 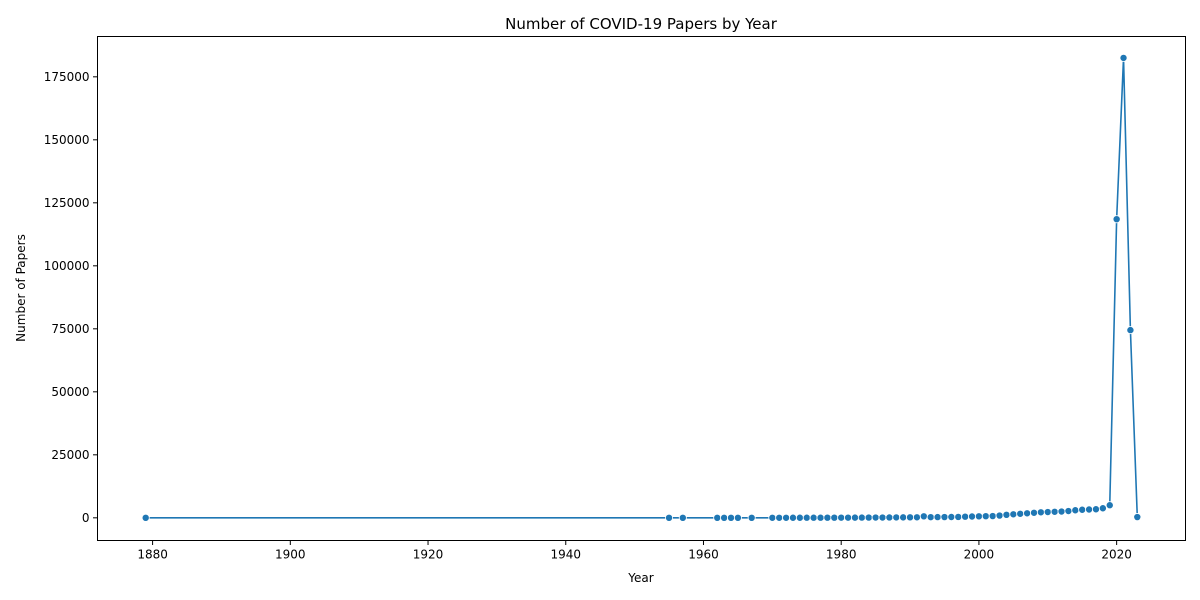 What do you see at coordinates (703, 555) in the screenshot?
I see `x-tick-label: 1960` at bounding box center [703, 555].